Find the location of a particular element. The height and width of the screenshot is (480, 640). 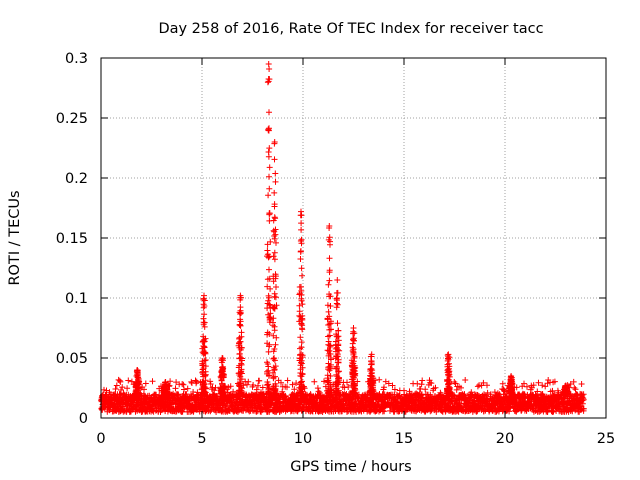

x-tick-labels: 0 5 10 15 20 25 is located at coordinates (355, 439).